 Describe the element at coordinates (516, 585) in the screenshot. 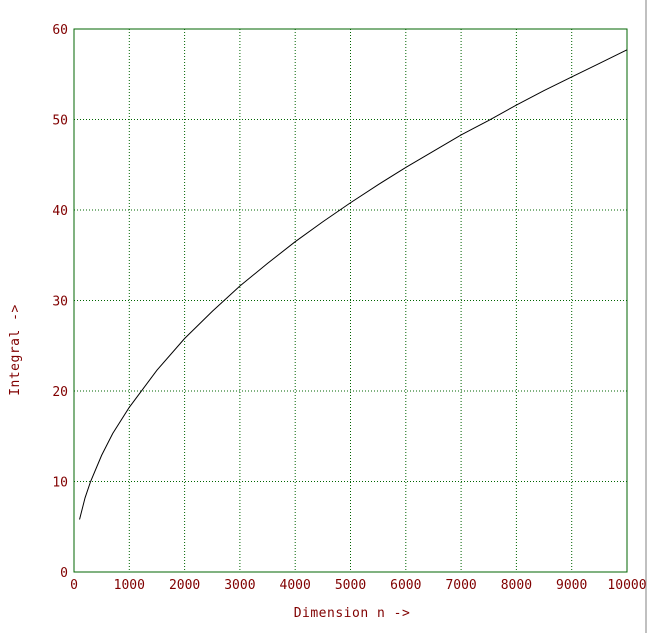

I see `x-tick-label: 8000` at that location.